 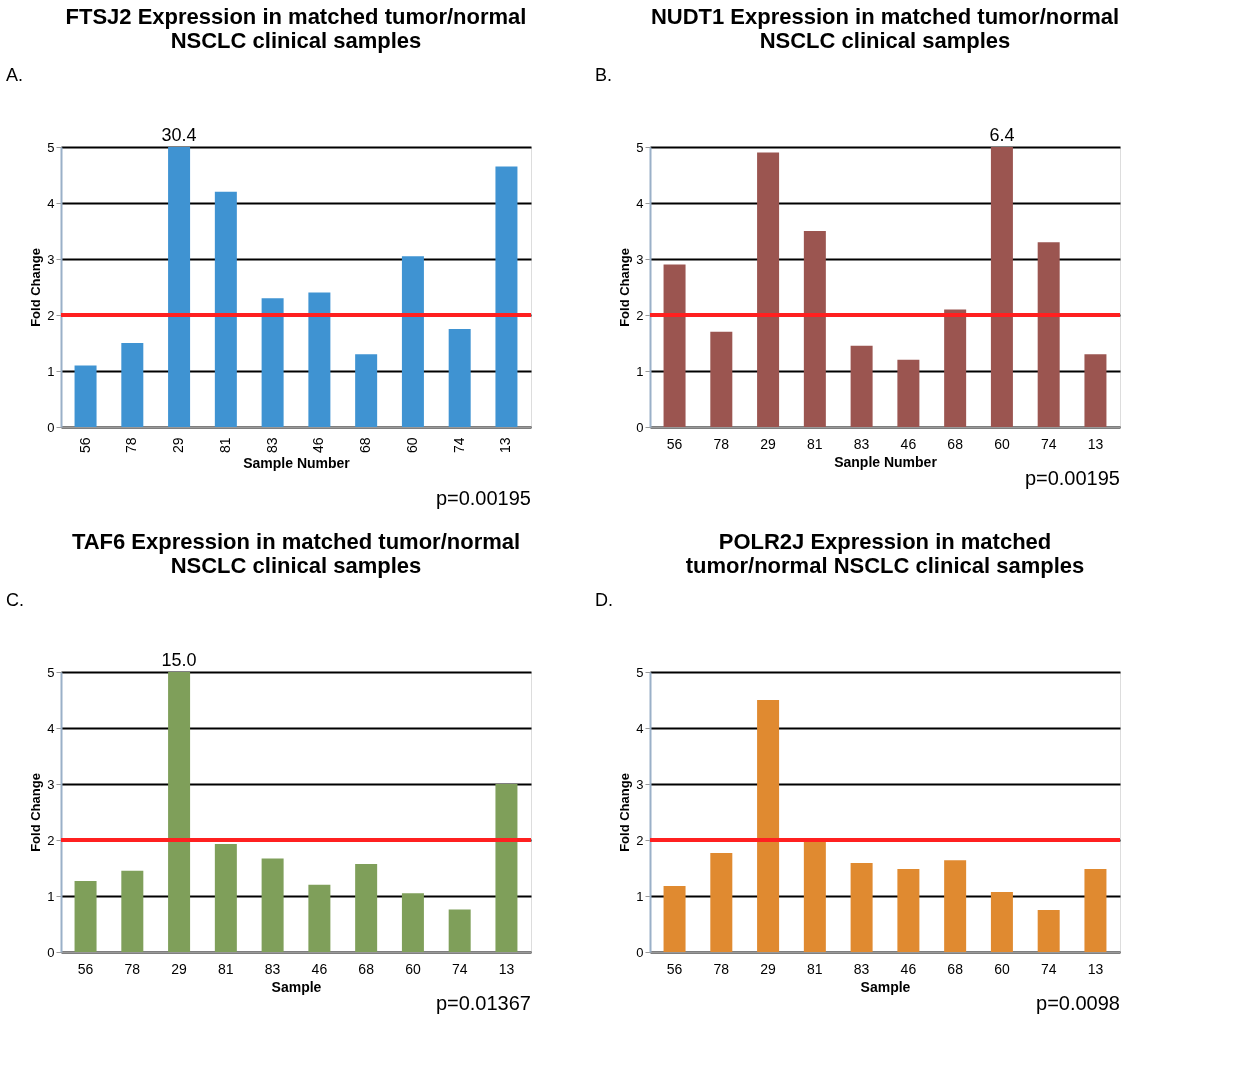 I want to click on chart-title: FTSJ2 Expression in matched tumor/normal NSCLC clinical samples, so click(x=296, y=28).